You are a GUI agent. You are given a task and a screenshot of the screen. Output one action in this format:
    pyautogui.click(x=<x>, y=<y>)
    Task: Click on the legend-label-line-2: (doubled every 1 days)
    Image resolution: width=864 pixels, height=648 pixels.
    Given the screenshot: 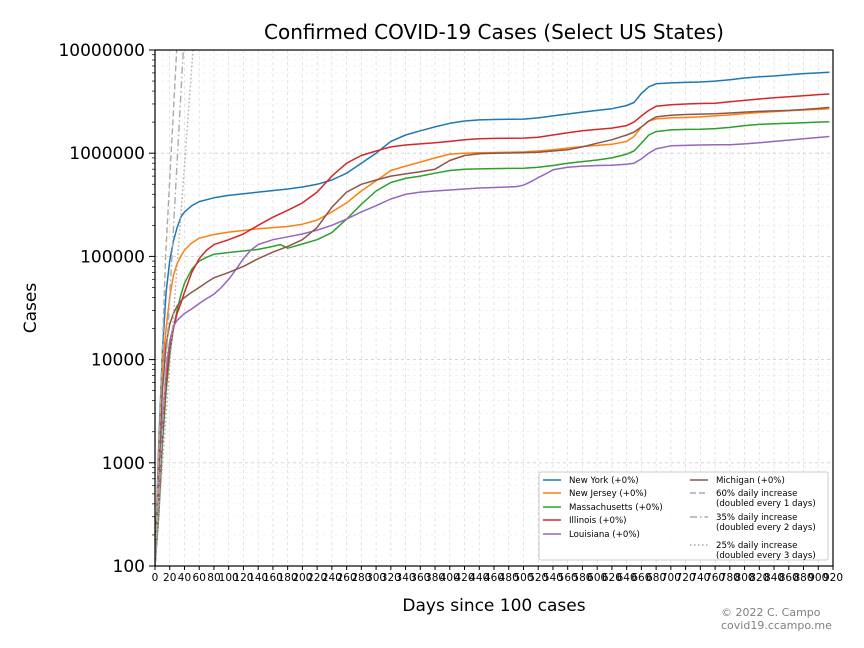 What is the action you would take?
    pyautogui.click(x=766, y=504)
    